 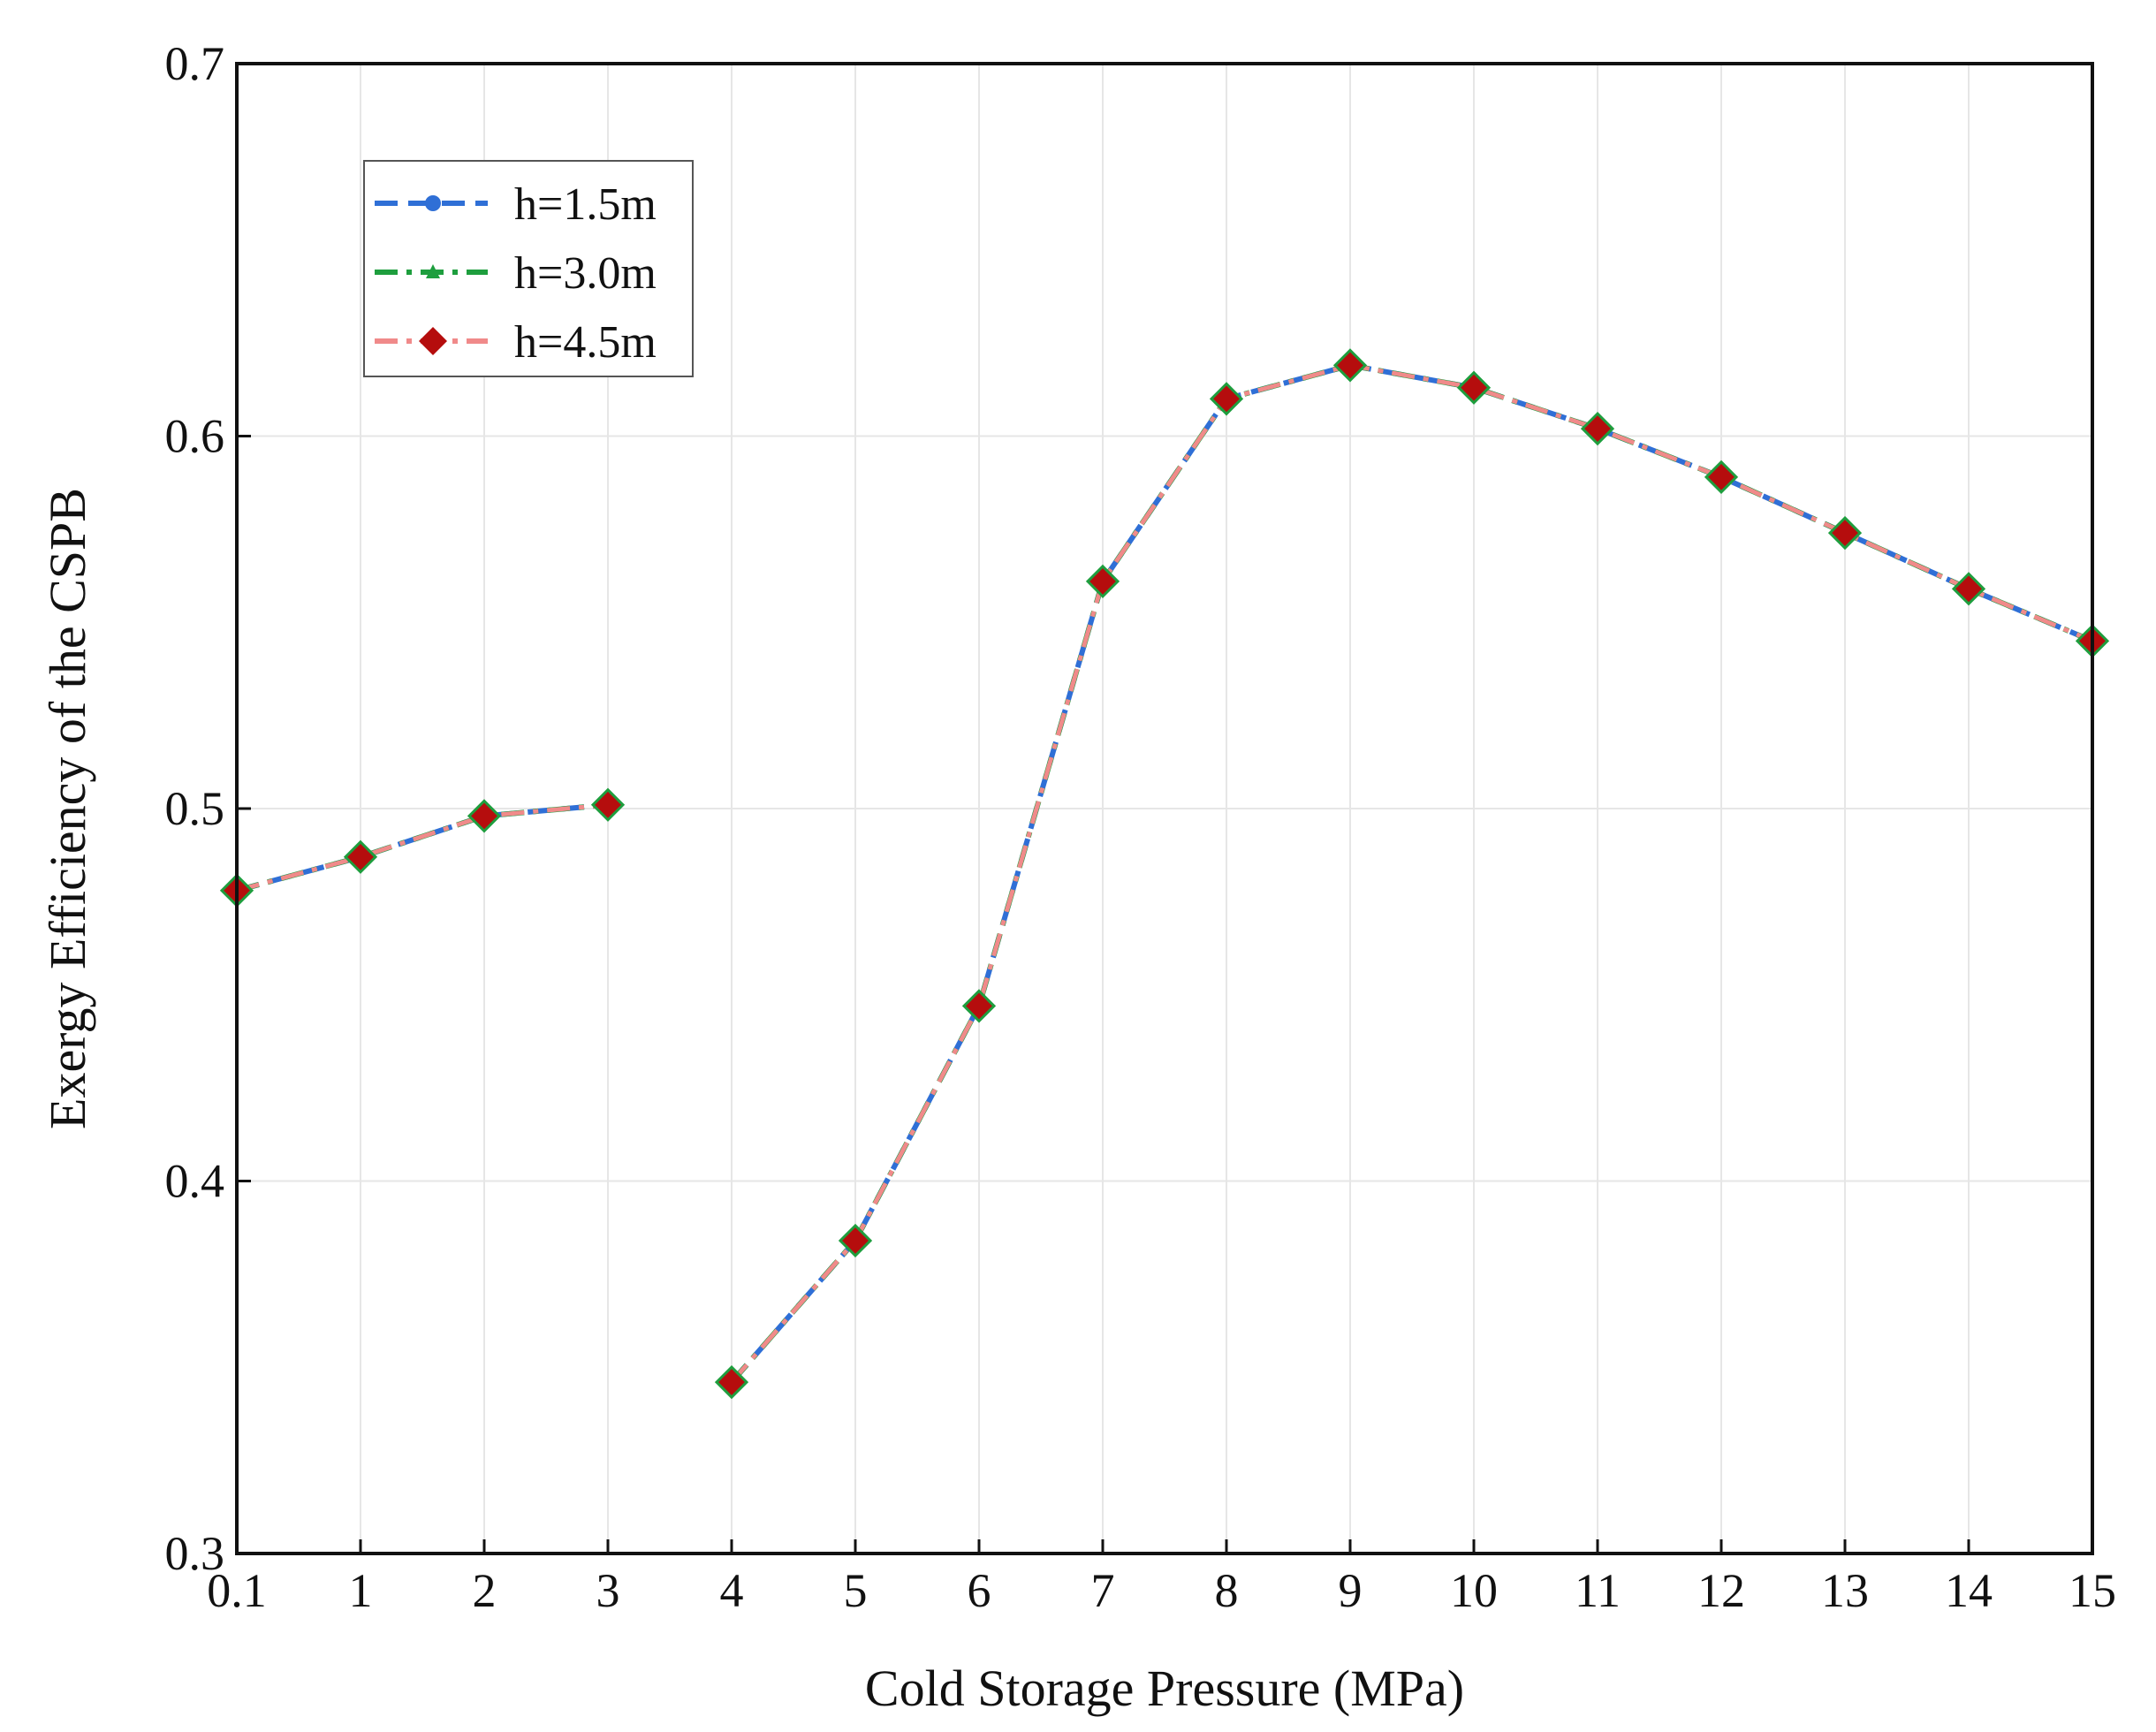 What do you see at coordinates (361, 1590) in the screenshot?
I see `x-tick-label: 1` at bounding box center [361, 1590].